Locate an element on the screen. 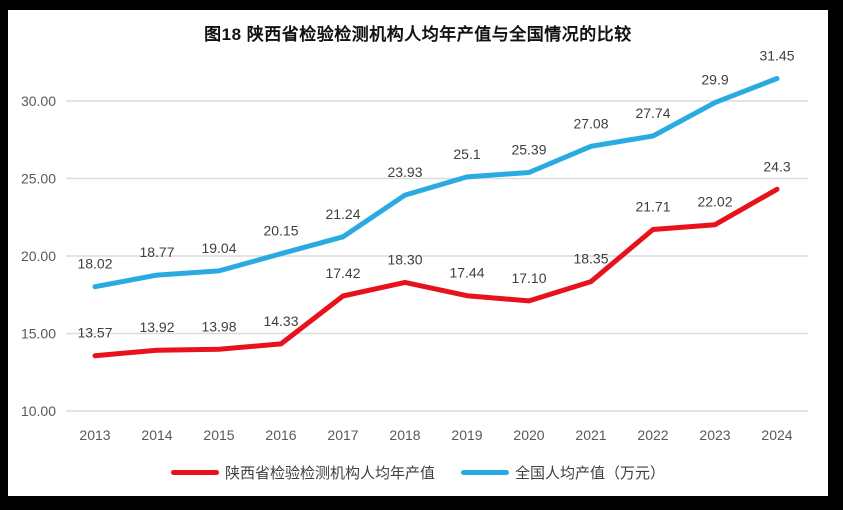 The height and width of the screenshot is (510, 843). point-label-1: 18.77 is located at coordinates (156, 252).